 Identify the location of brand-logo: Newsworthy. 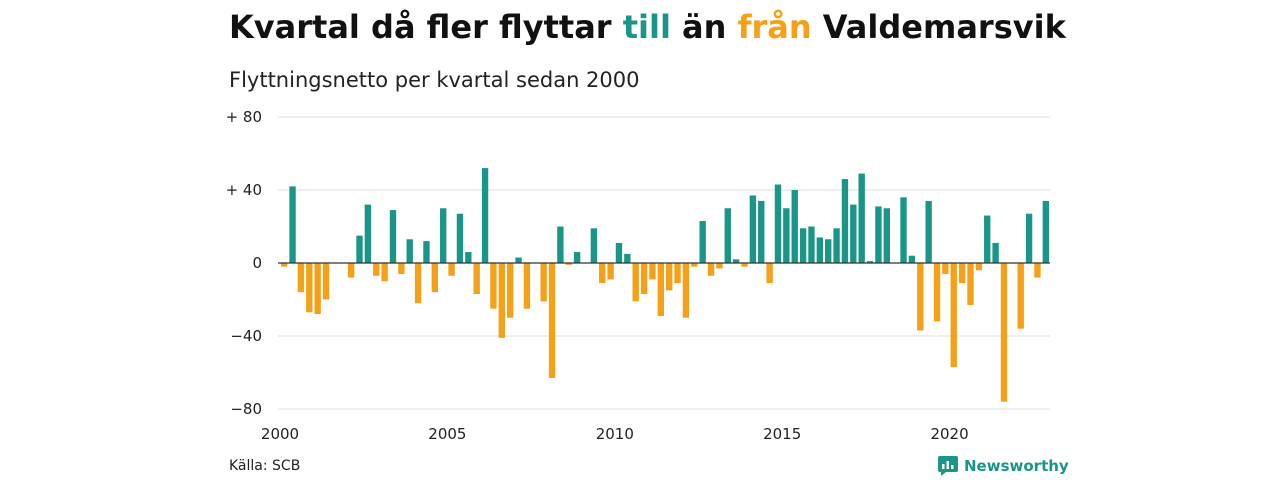
(1003, 466).